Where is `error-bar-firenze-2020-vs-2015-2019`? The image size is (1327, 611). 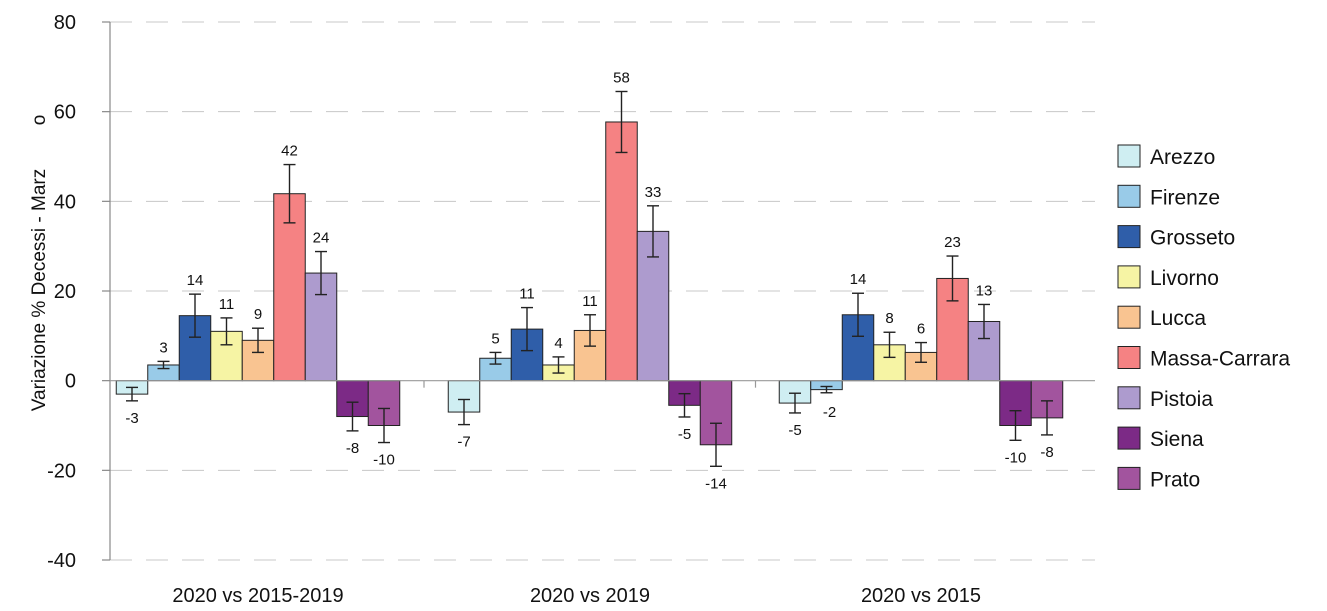
error-bar-firenze-2020-vs-2015-2019 is located at coordinates (163, 365).